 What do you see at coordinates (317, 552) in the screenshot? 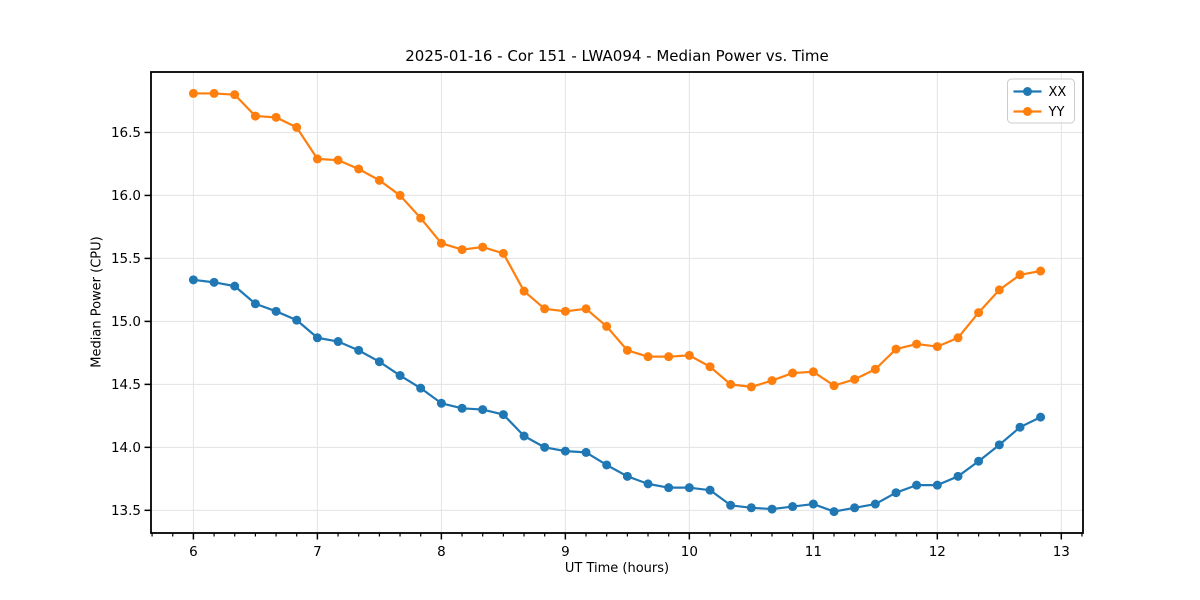
I see `x-tick-label: 7` at bounding box center [317, 552].